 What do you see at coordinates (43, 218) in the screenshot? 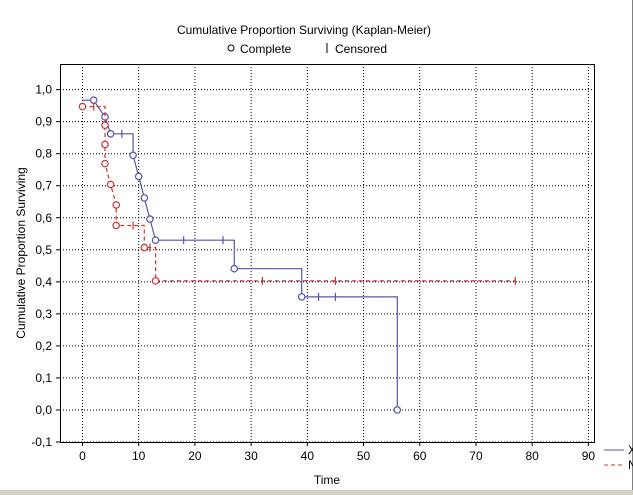
I see `y-tick-label: 0,6` at bounding box center [43, 218].